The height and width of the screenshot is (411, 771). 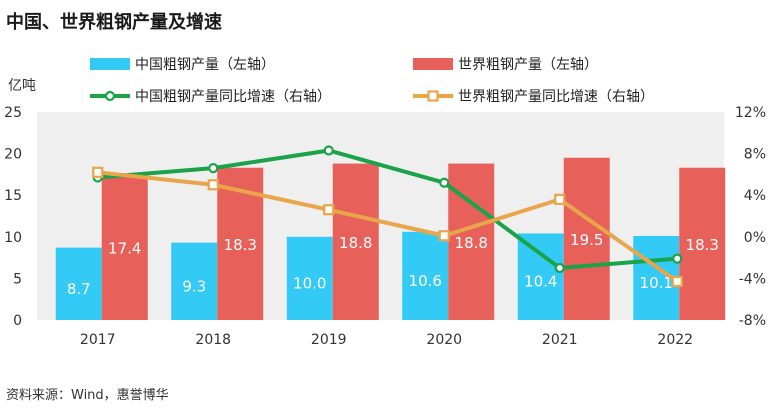 What do you see at coordinates (13, 238) in the screenshot?
I see `y-tick-label: 10` at bounding box center [13, 238].